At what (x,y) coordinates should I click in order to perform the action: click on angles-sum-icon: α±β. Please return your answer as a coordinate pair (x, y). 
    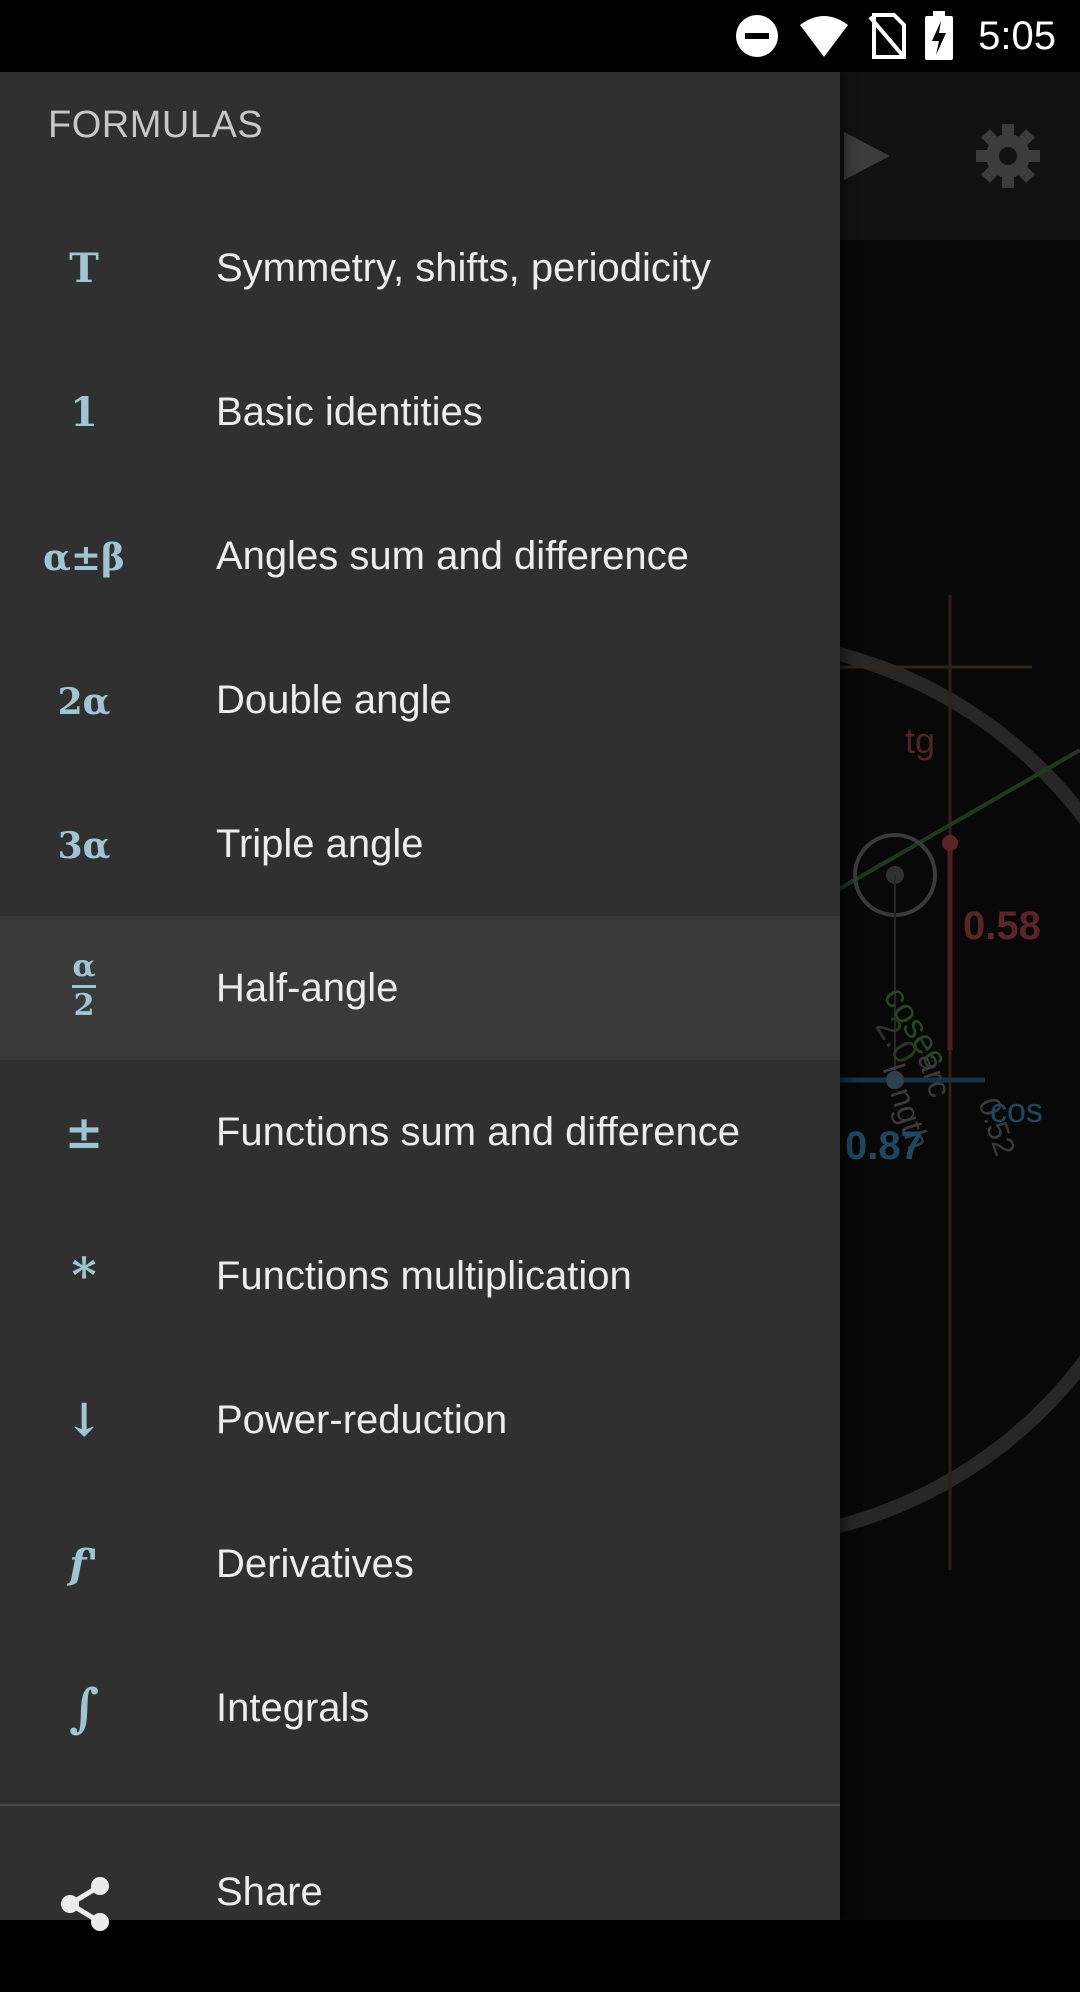
    Looking at the image, I should click on (84, 557).